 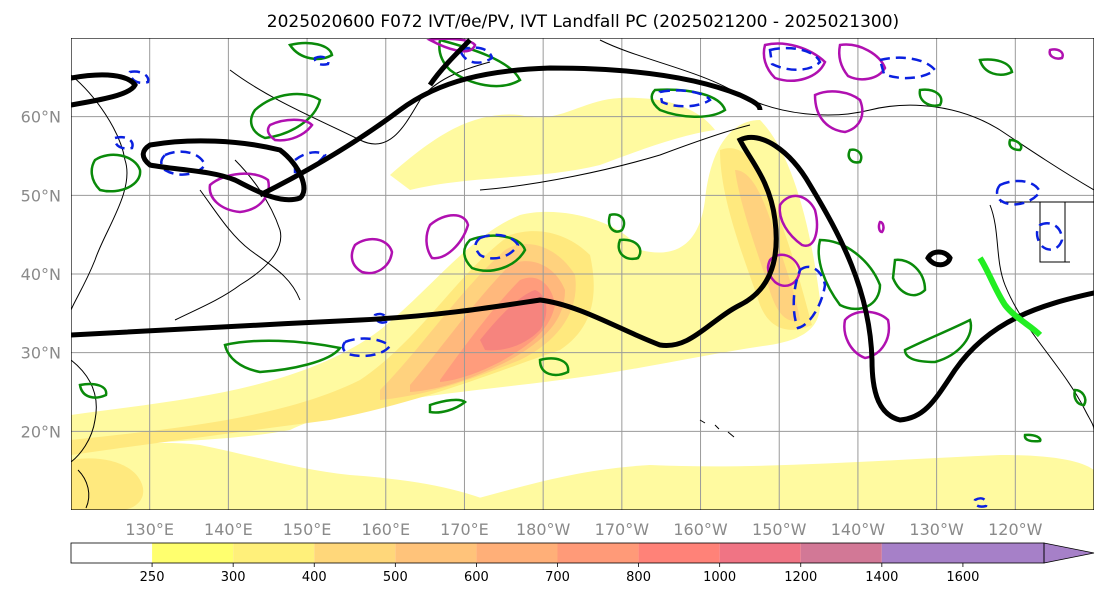 What do you see at coordinates (104, 90) in the screenshot?
I see `pc-contour-north` at bounding box center [104, 90].